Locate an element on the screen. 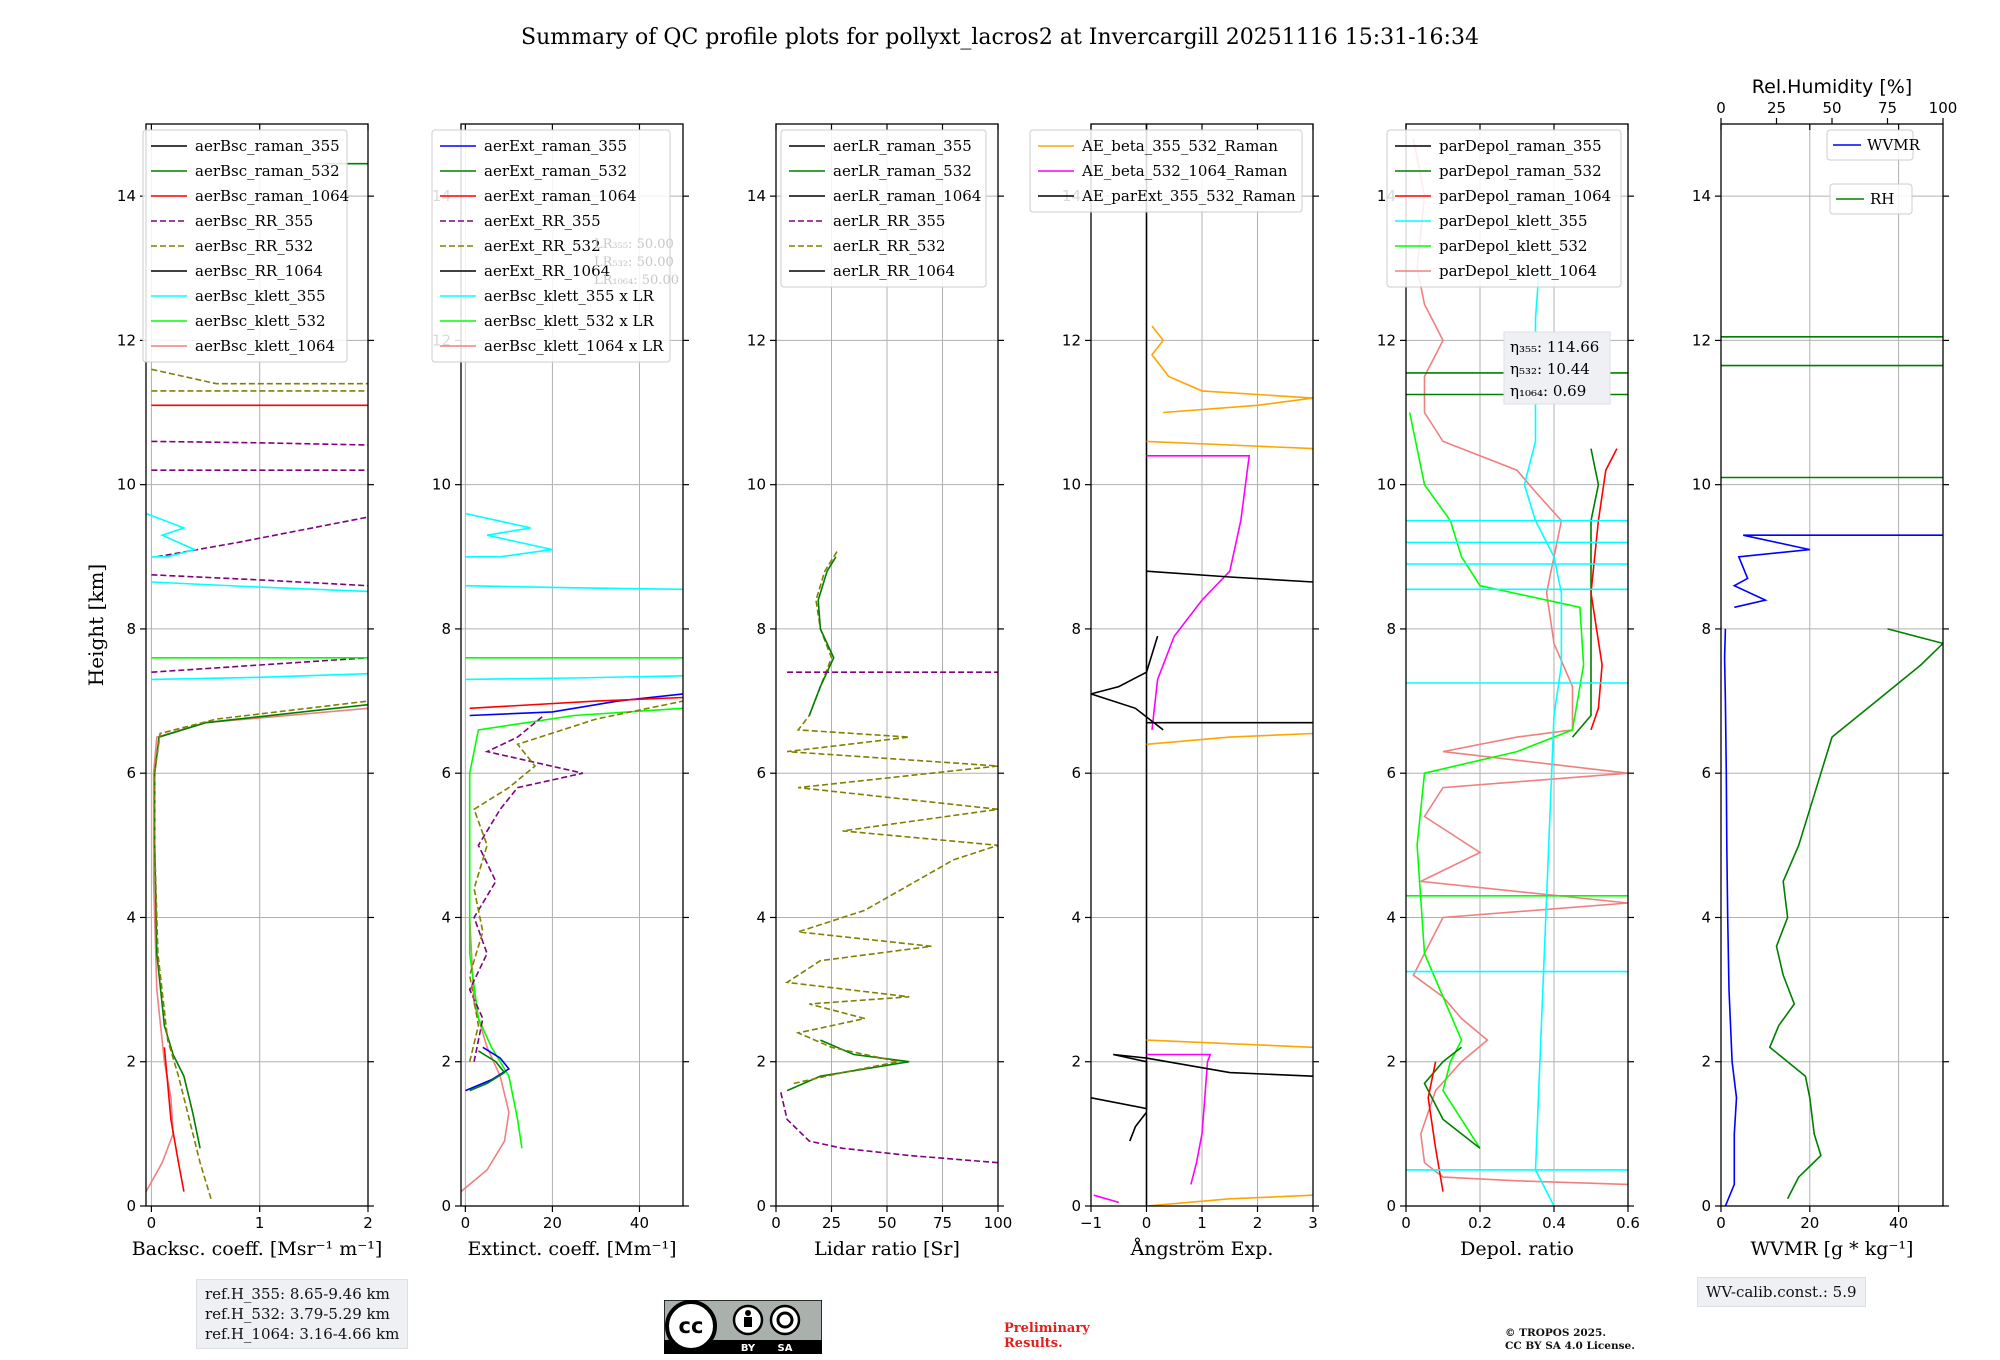 This screenshot has width=2000, height=1360. eta-label: η₁₀₆₄: 0.69 is located at coordinates (1548, 391).